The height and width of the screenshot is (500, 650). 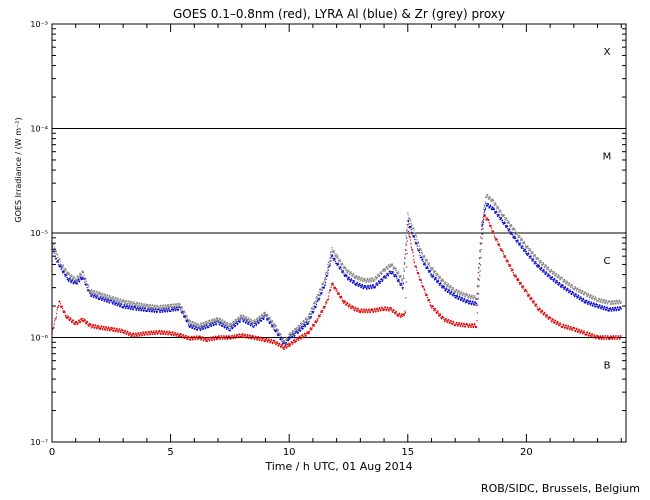 What do you see at coordinates (39, 442) in the screenshot?
I see `y-tick-label: 10⁻⁷` at bounding box center [39, 442].